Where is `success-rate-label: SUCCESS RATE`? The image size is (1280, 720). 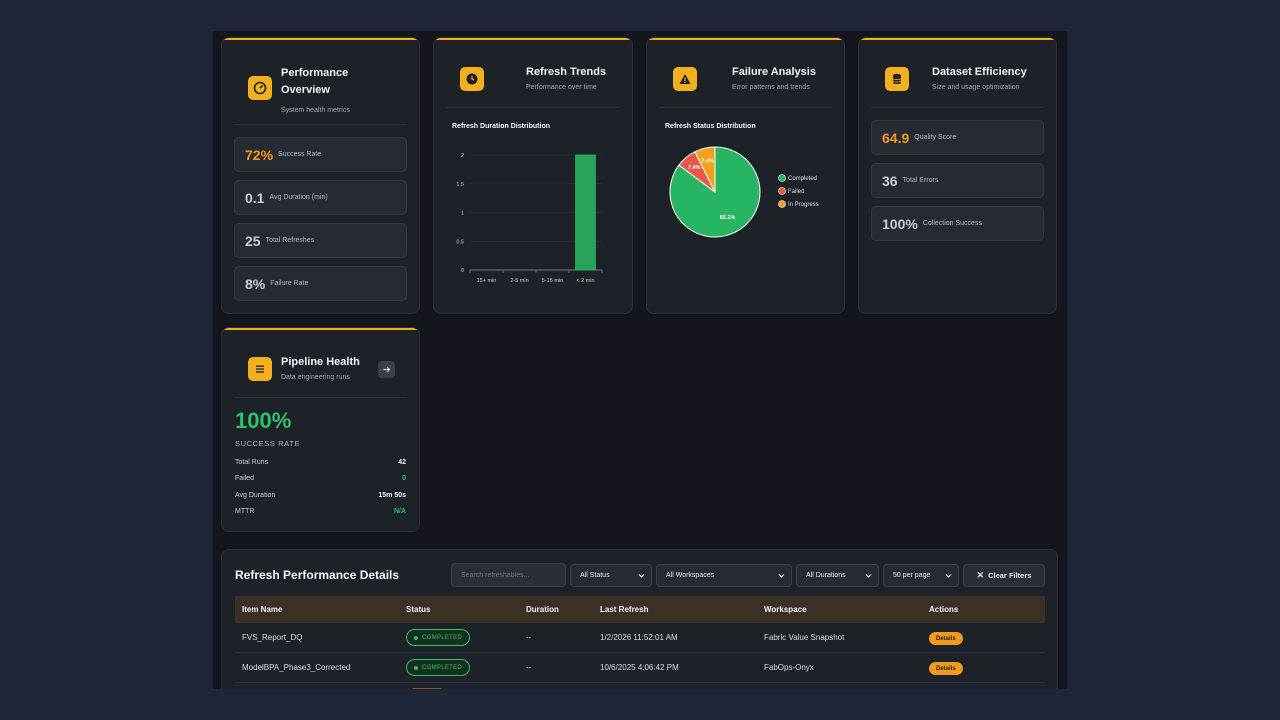
success-rate-label: SUCCESS RATE is located at coordinates (267, 443).